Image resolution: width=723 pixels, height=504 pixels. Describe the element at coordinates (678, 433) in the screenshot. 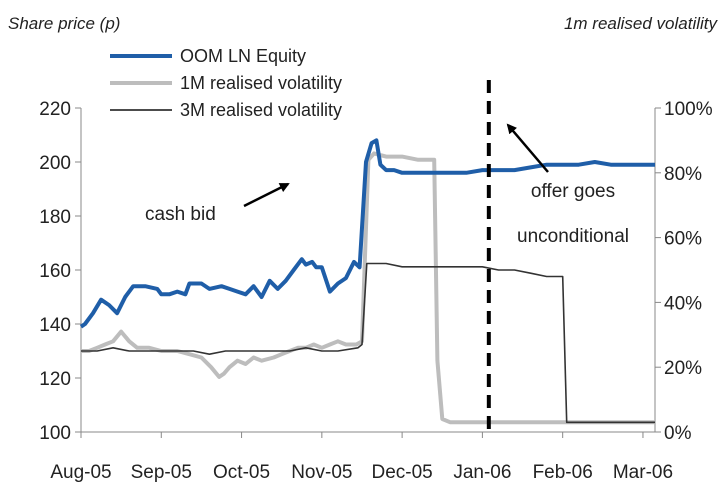

I see `right-tick-label: 0%` at that location.